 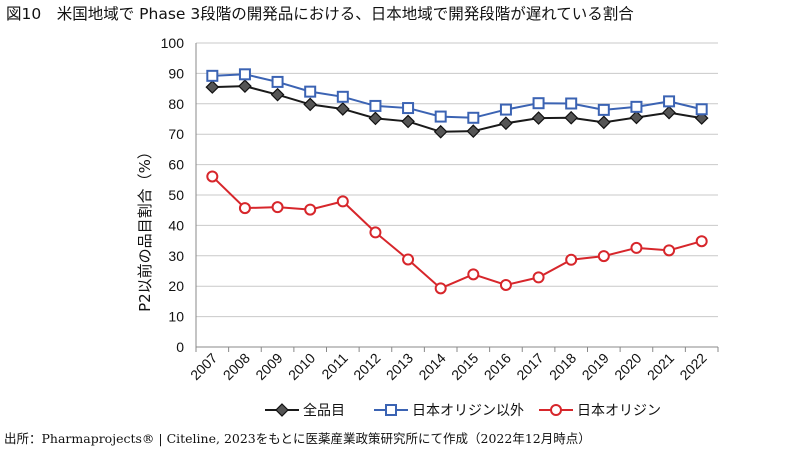 I want to click on x-tick-label: 2014, so click(x=431, y=366).